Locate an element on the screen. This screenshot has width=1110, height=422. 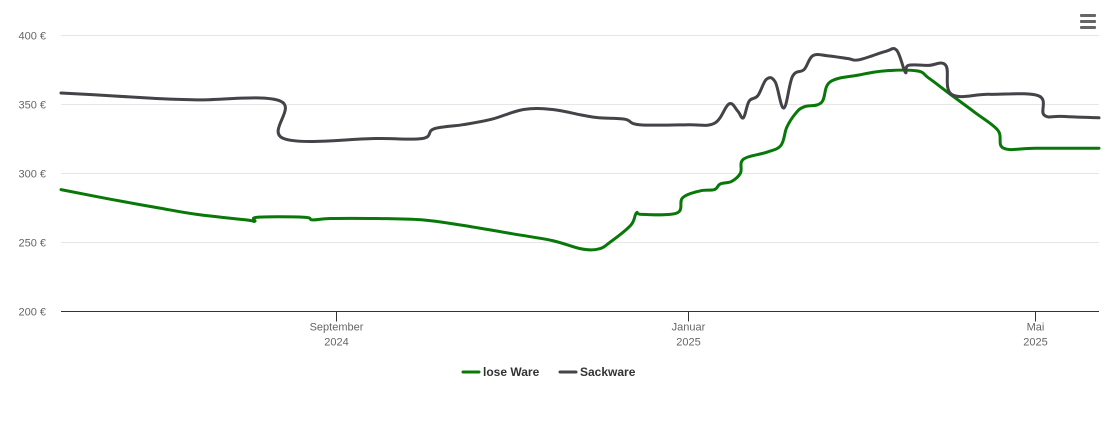
y-tick-labels: 200 € 250 € 300 € 350 € 400 € is located at coordinates (32, 175).